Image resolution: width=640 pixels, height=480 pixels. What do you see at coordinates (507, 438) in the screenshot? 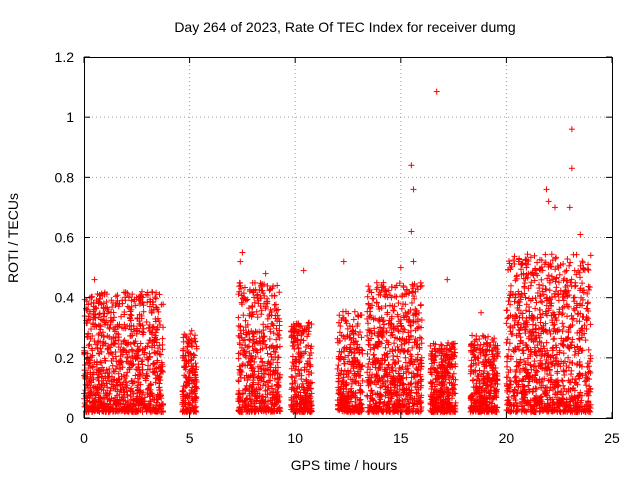
I see `x-tick-label: 20` at bounding box center [507, 438].